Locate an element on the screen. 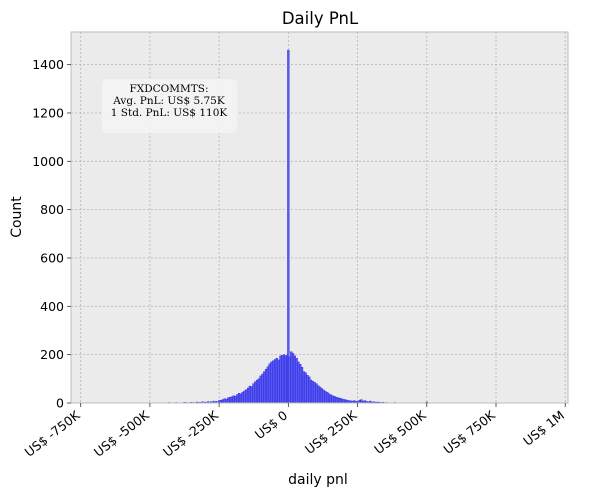  x-tick-label: US$ -750K is located at coordinates (53, 433).